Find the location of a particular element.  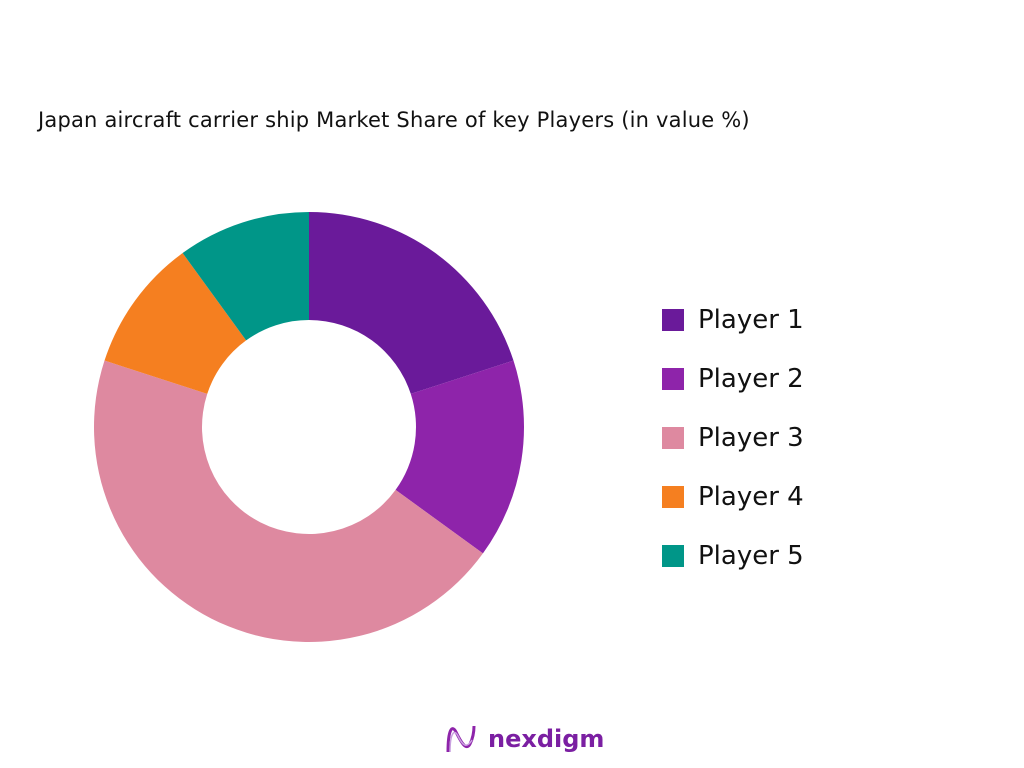

logo-text: nexdigm is located at coordinates (546, 739).